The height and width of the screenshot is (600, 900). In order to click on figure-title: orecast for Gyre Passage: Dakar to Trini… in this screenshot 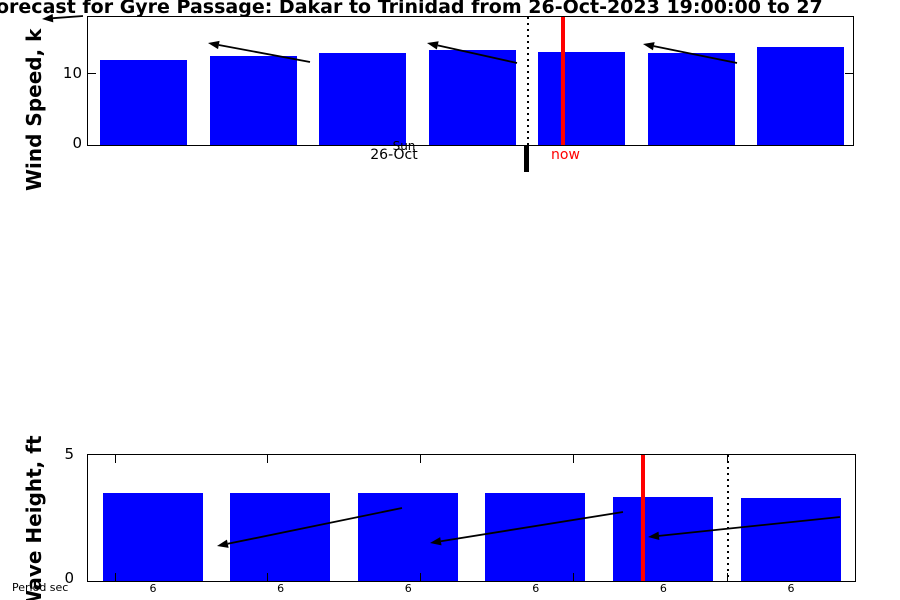, I will do `click(411, 9)`.